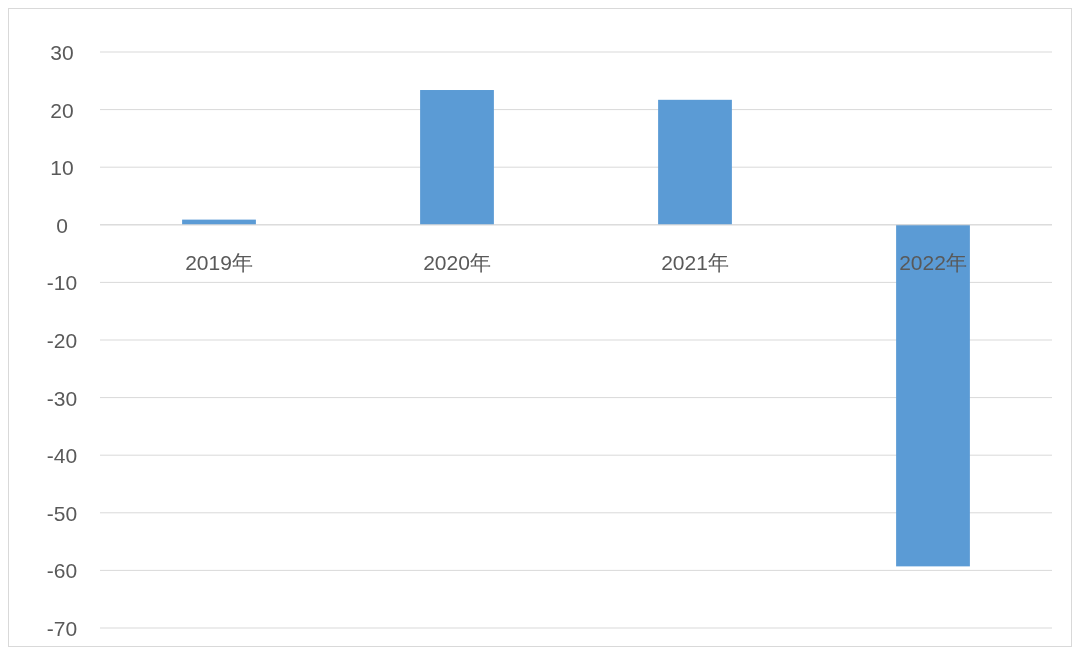  Describe the element at coordinates (933, 262) in the screenshot. I see `x-tick-label: 2022年` at that location.